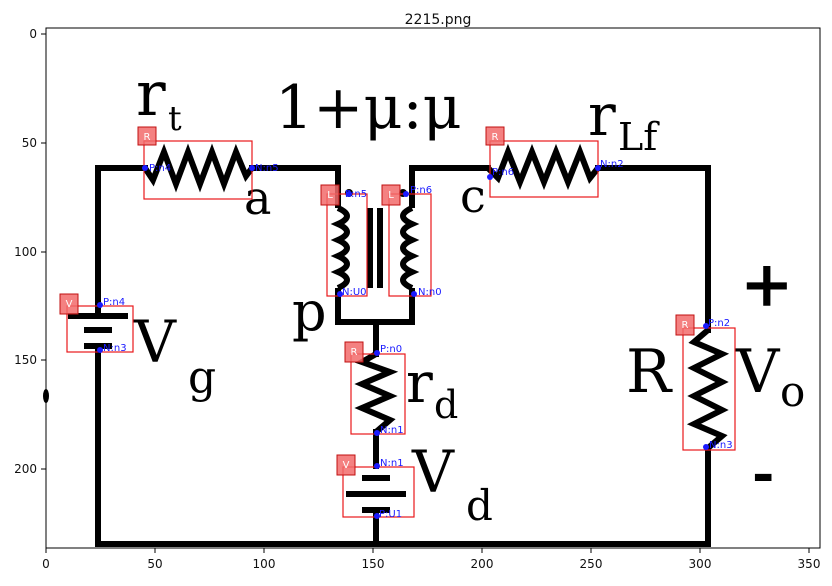 The height and width of the screenshot is (586, 832). Describe the element at coordinates (98, 331) in the screenshot. I see `battery-vg-symbol` at that location.